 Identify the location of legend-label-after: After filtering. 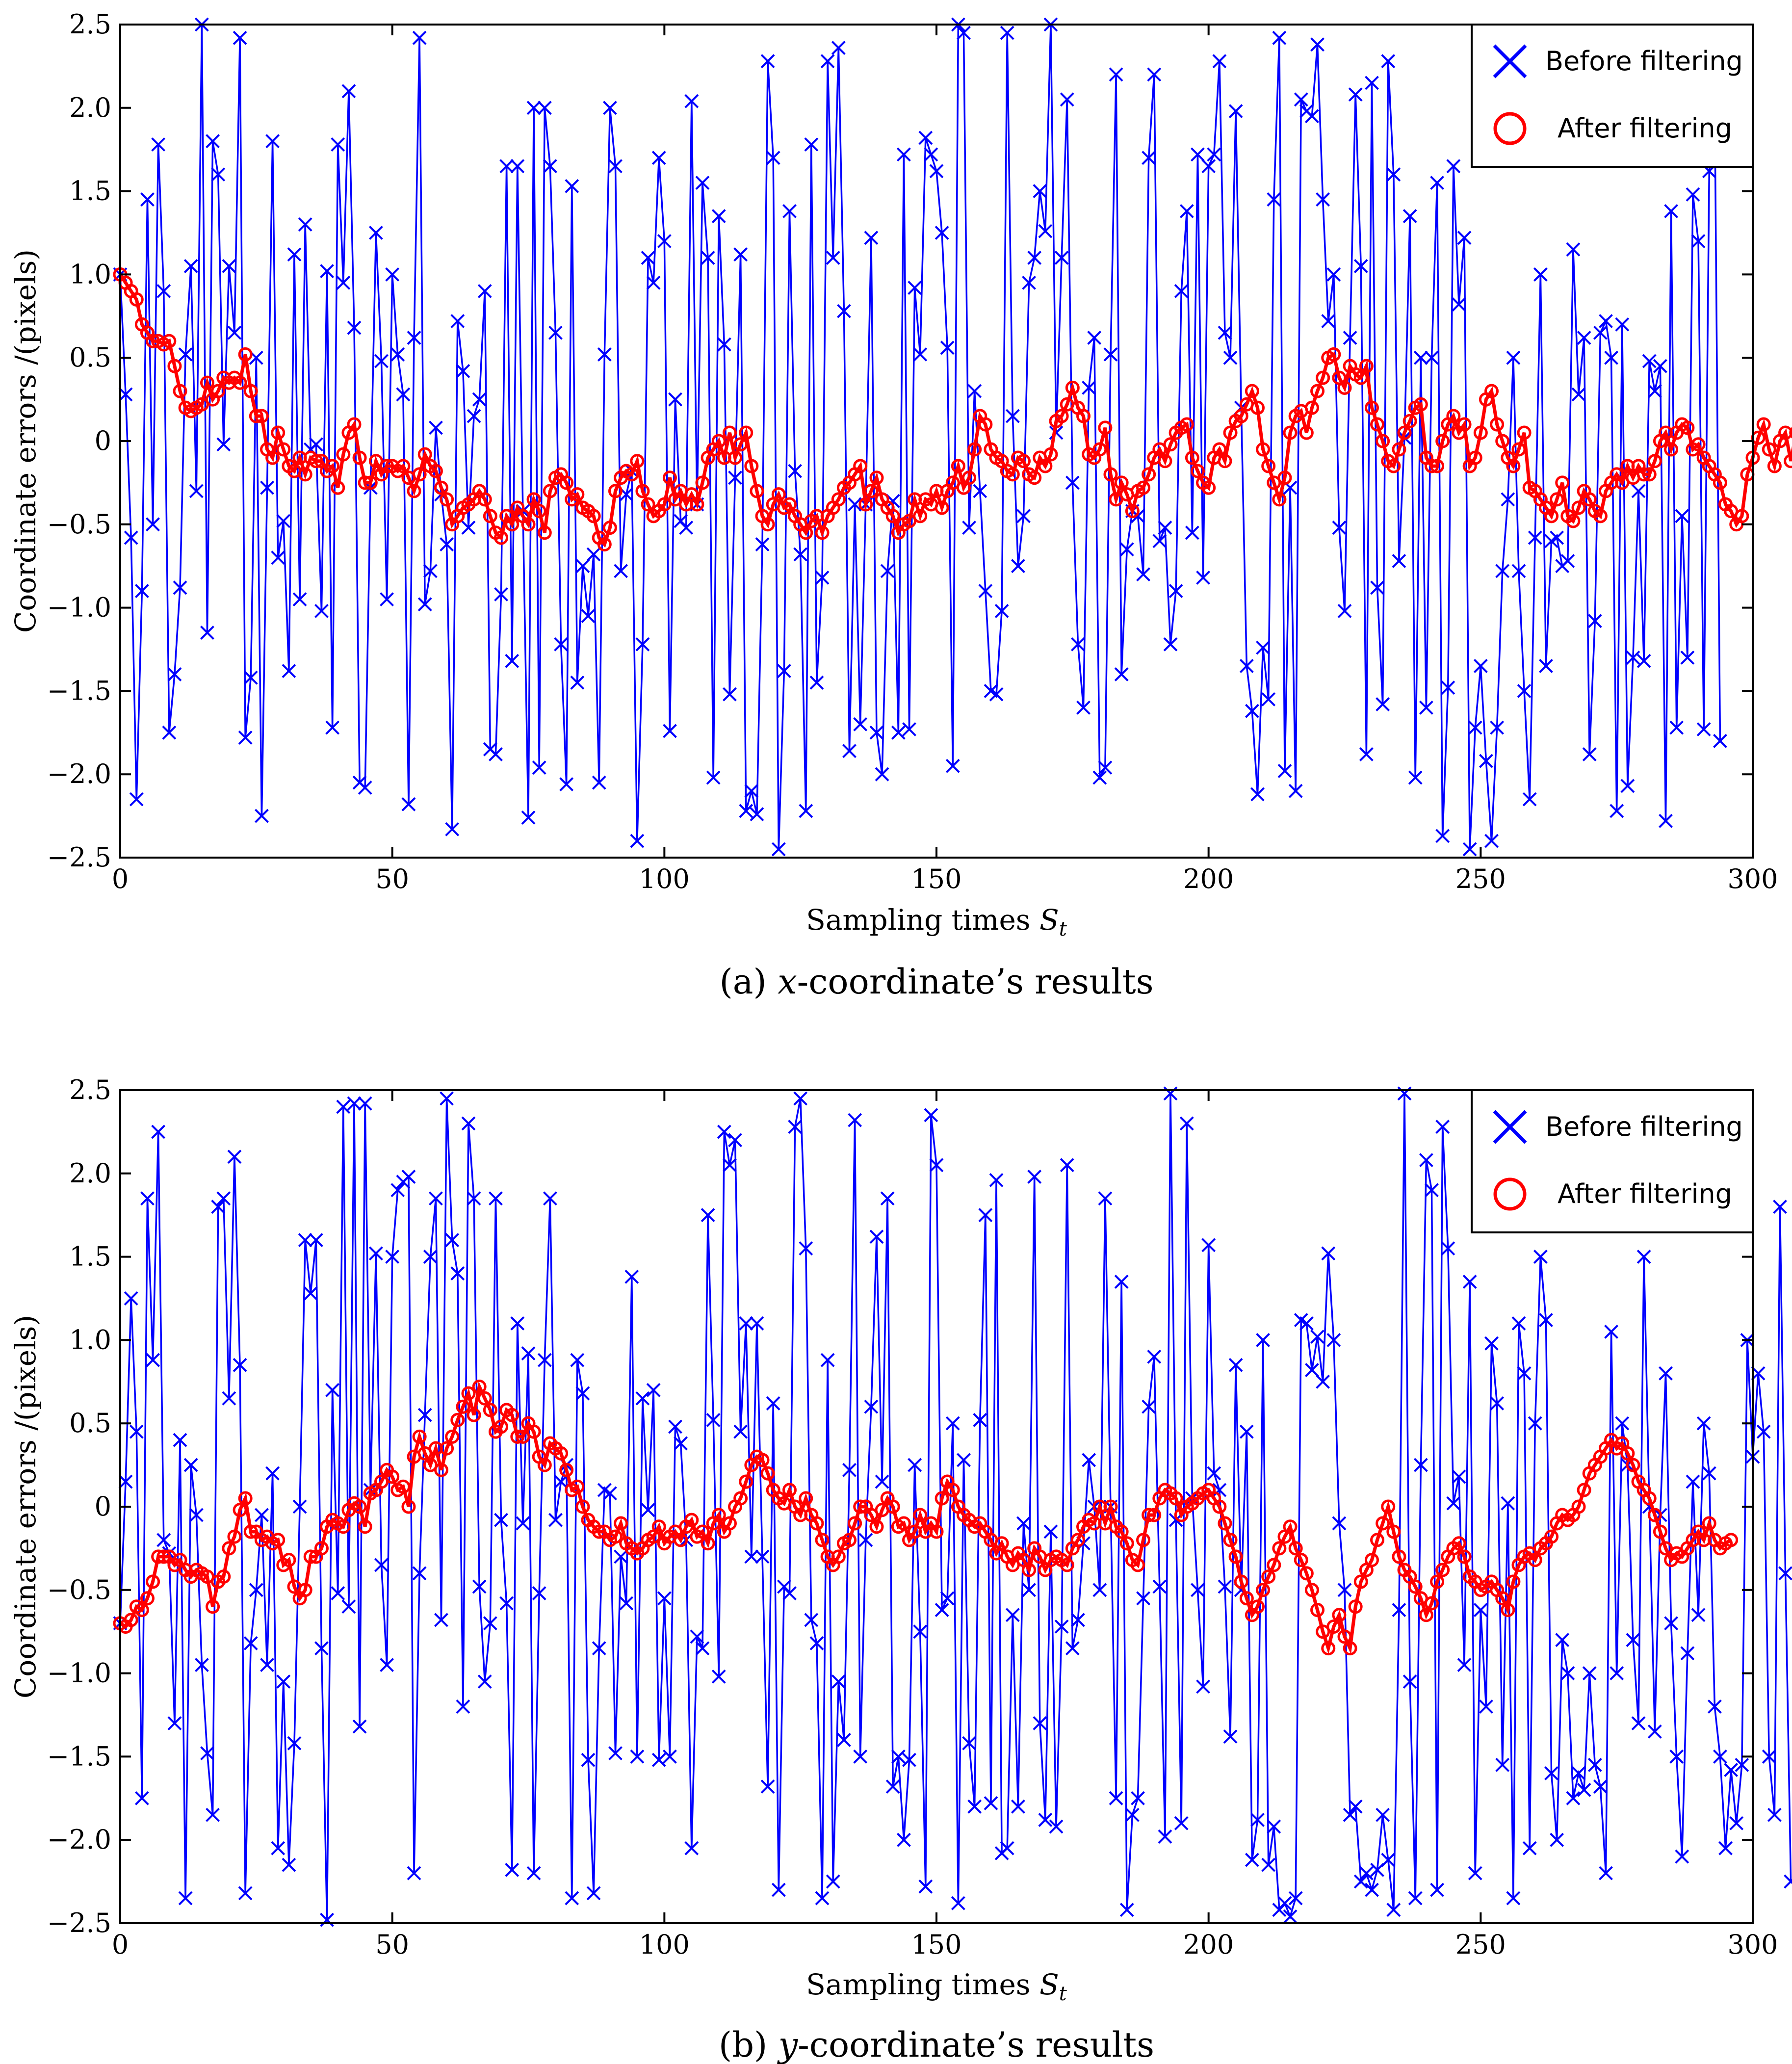
(1645, 1194).